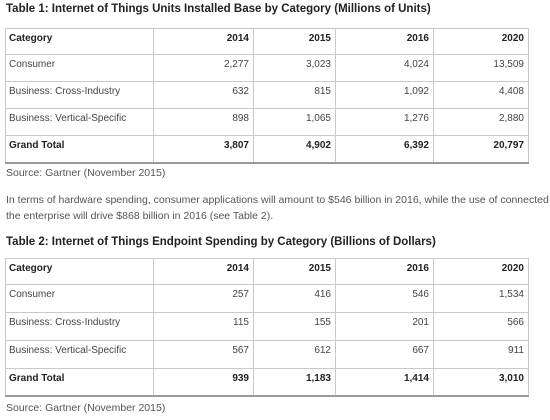  Describe the element at coordinates (294, 122) in the screenshot. I see `table-cell: 1,065` at that location.